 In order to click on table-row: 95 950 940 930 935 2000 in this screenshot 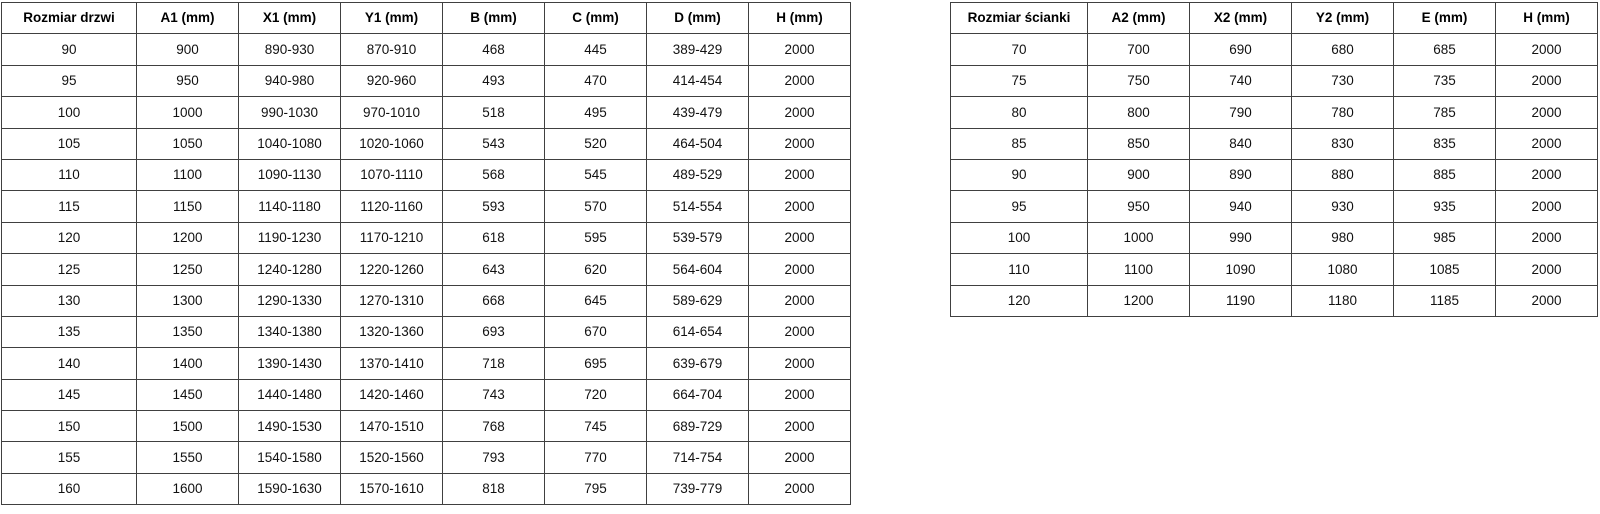, I will do `click(1274, 206)`.